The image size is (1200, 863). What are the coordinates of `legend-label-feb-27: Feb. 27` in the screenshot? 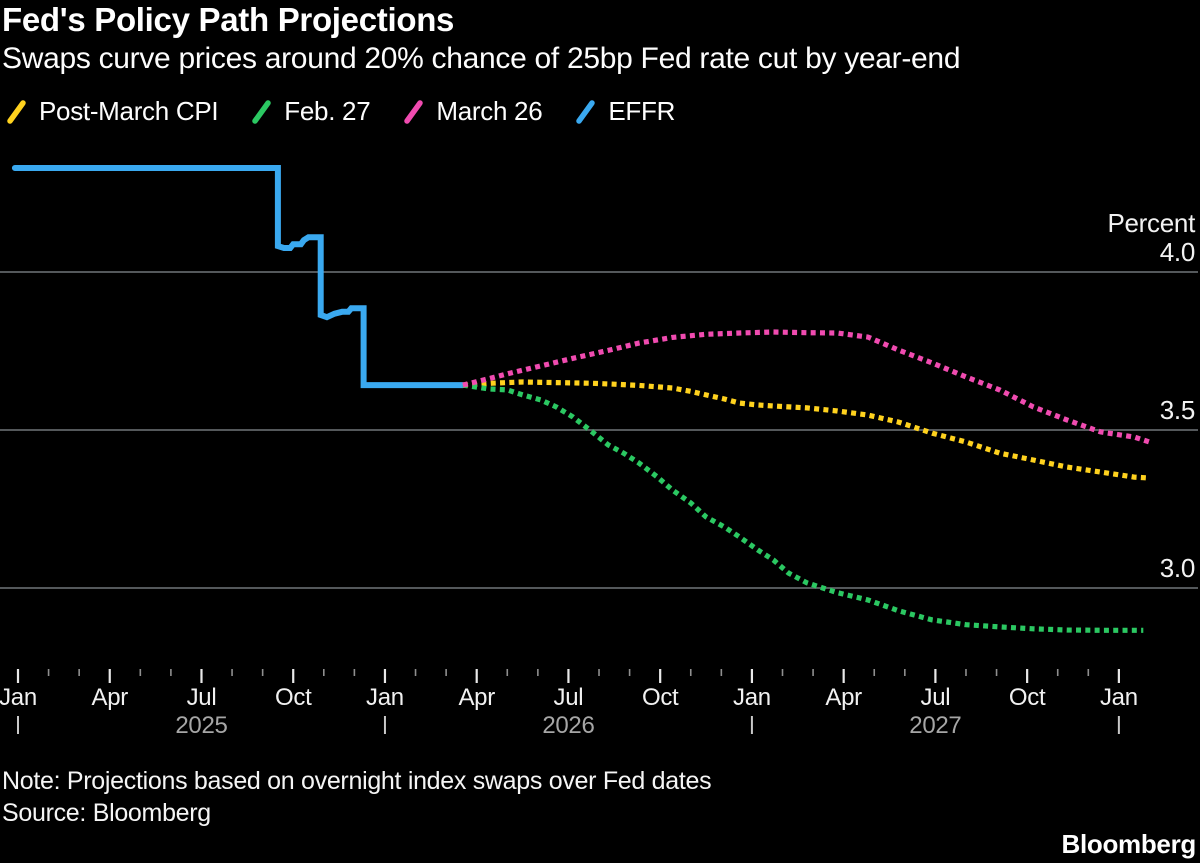 It's located at (327, 111).